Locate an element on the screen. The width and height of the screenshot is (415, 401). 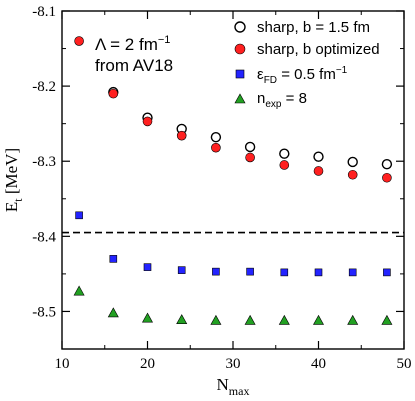
annotation-line1: Λ = 2 fm−1 is located at coordinates (132, 44).